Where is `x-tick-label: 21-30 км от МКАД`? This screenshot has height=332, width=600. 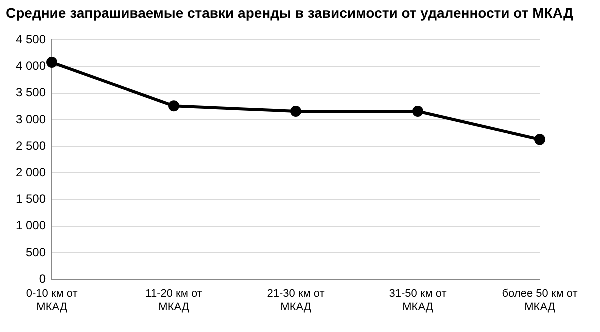
x-tick-label: 21-30 км от МКАД is located at coordinates (296, 301).